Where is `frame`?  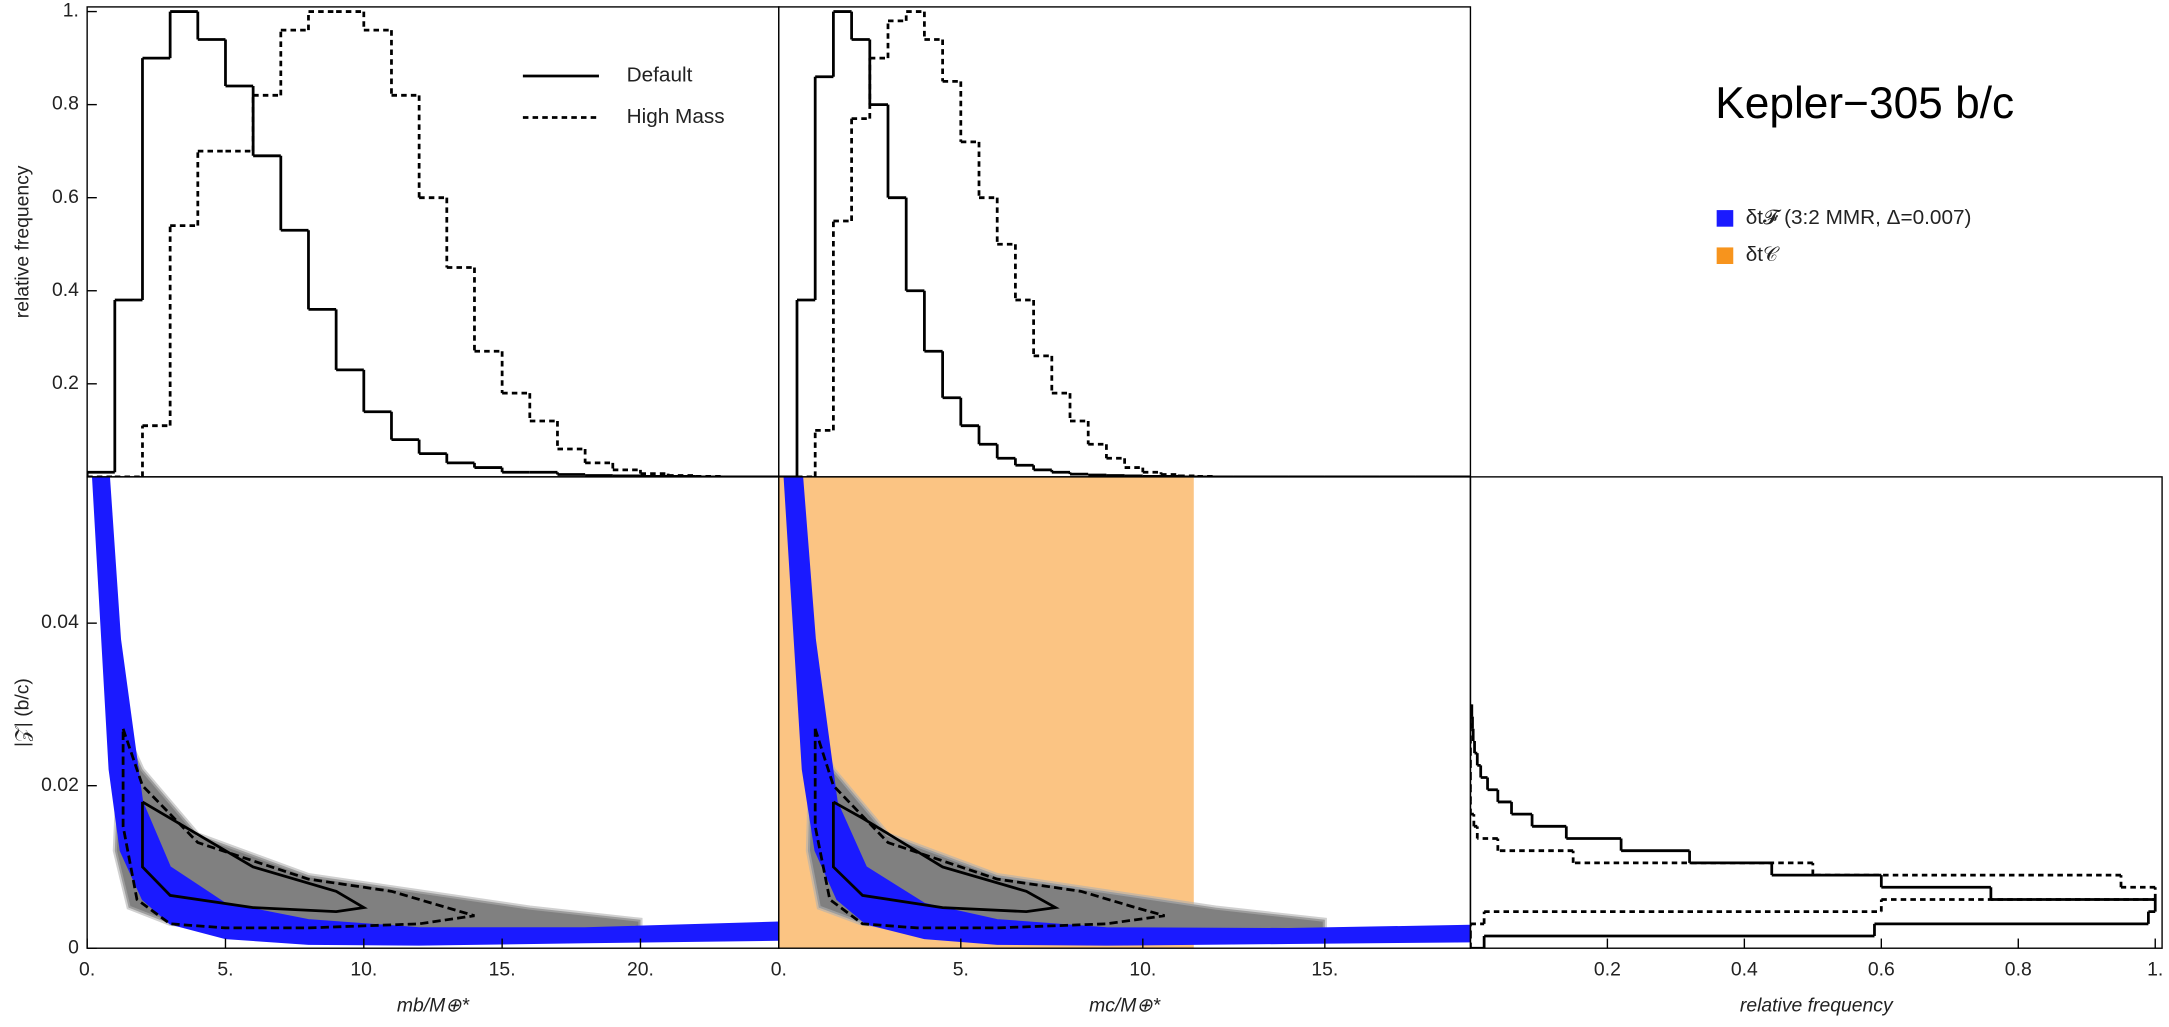
frame is located at coordinates (1816, 712).